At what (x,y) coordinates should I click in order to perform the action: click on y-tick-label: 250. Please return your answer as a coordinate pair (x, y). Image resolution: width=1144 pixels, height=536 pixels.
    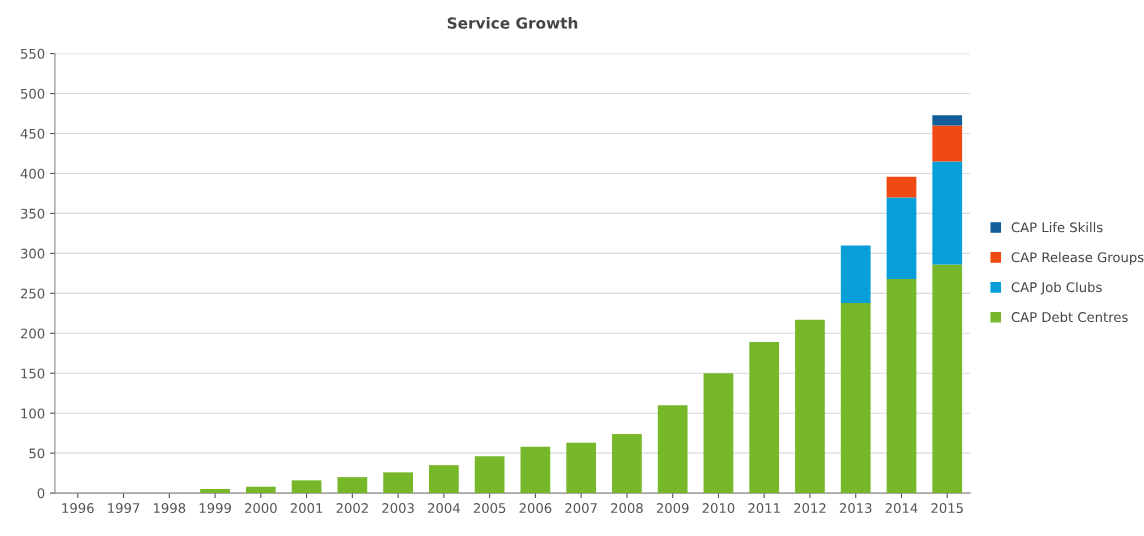
    Looking at the image, I should click on (32, 293).